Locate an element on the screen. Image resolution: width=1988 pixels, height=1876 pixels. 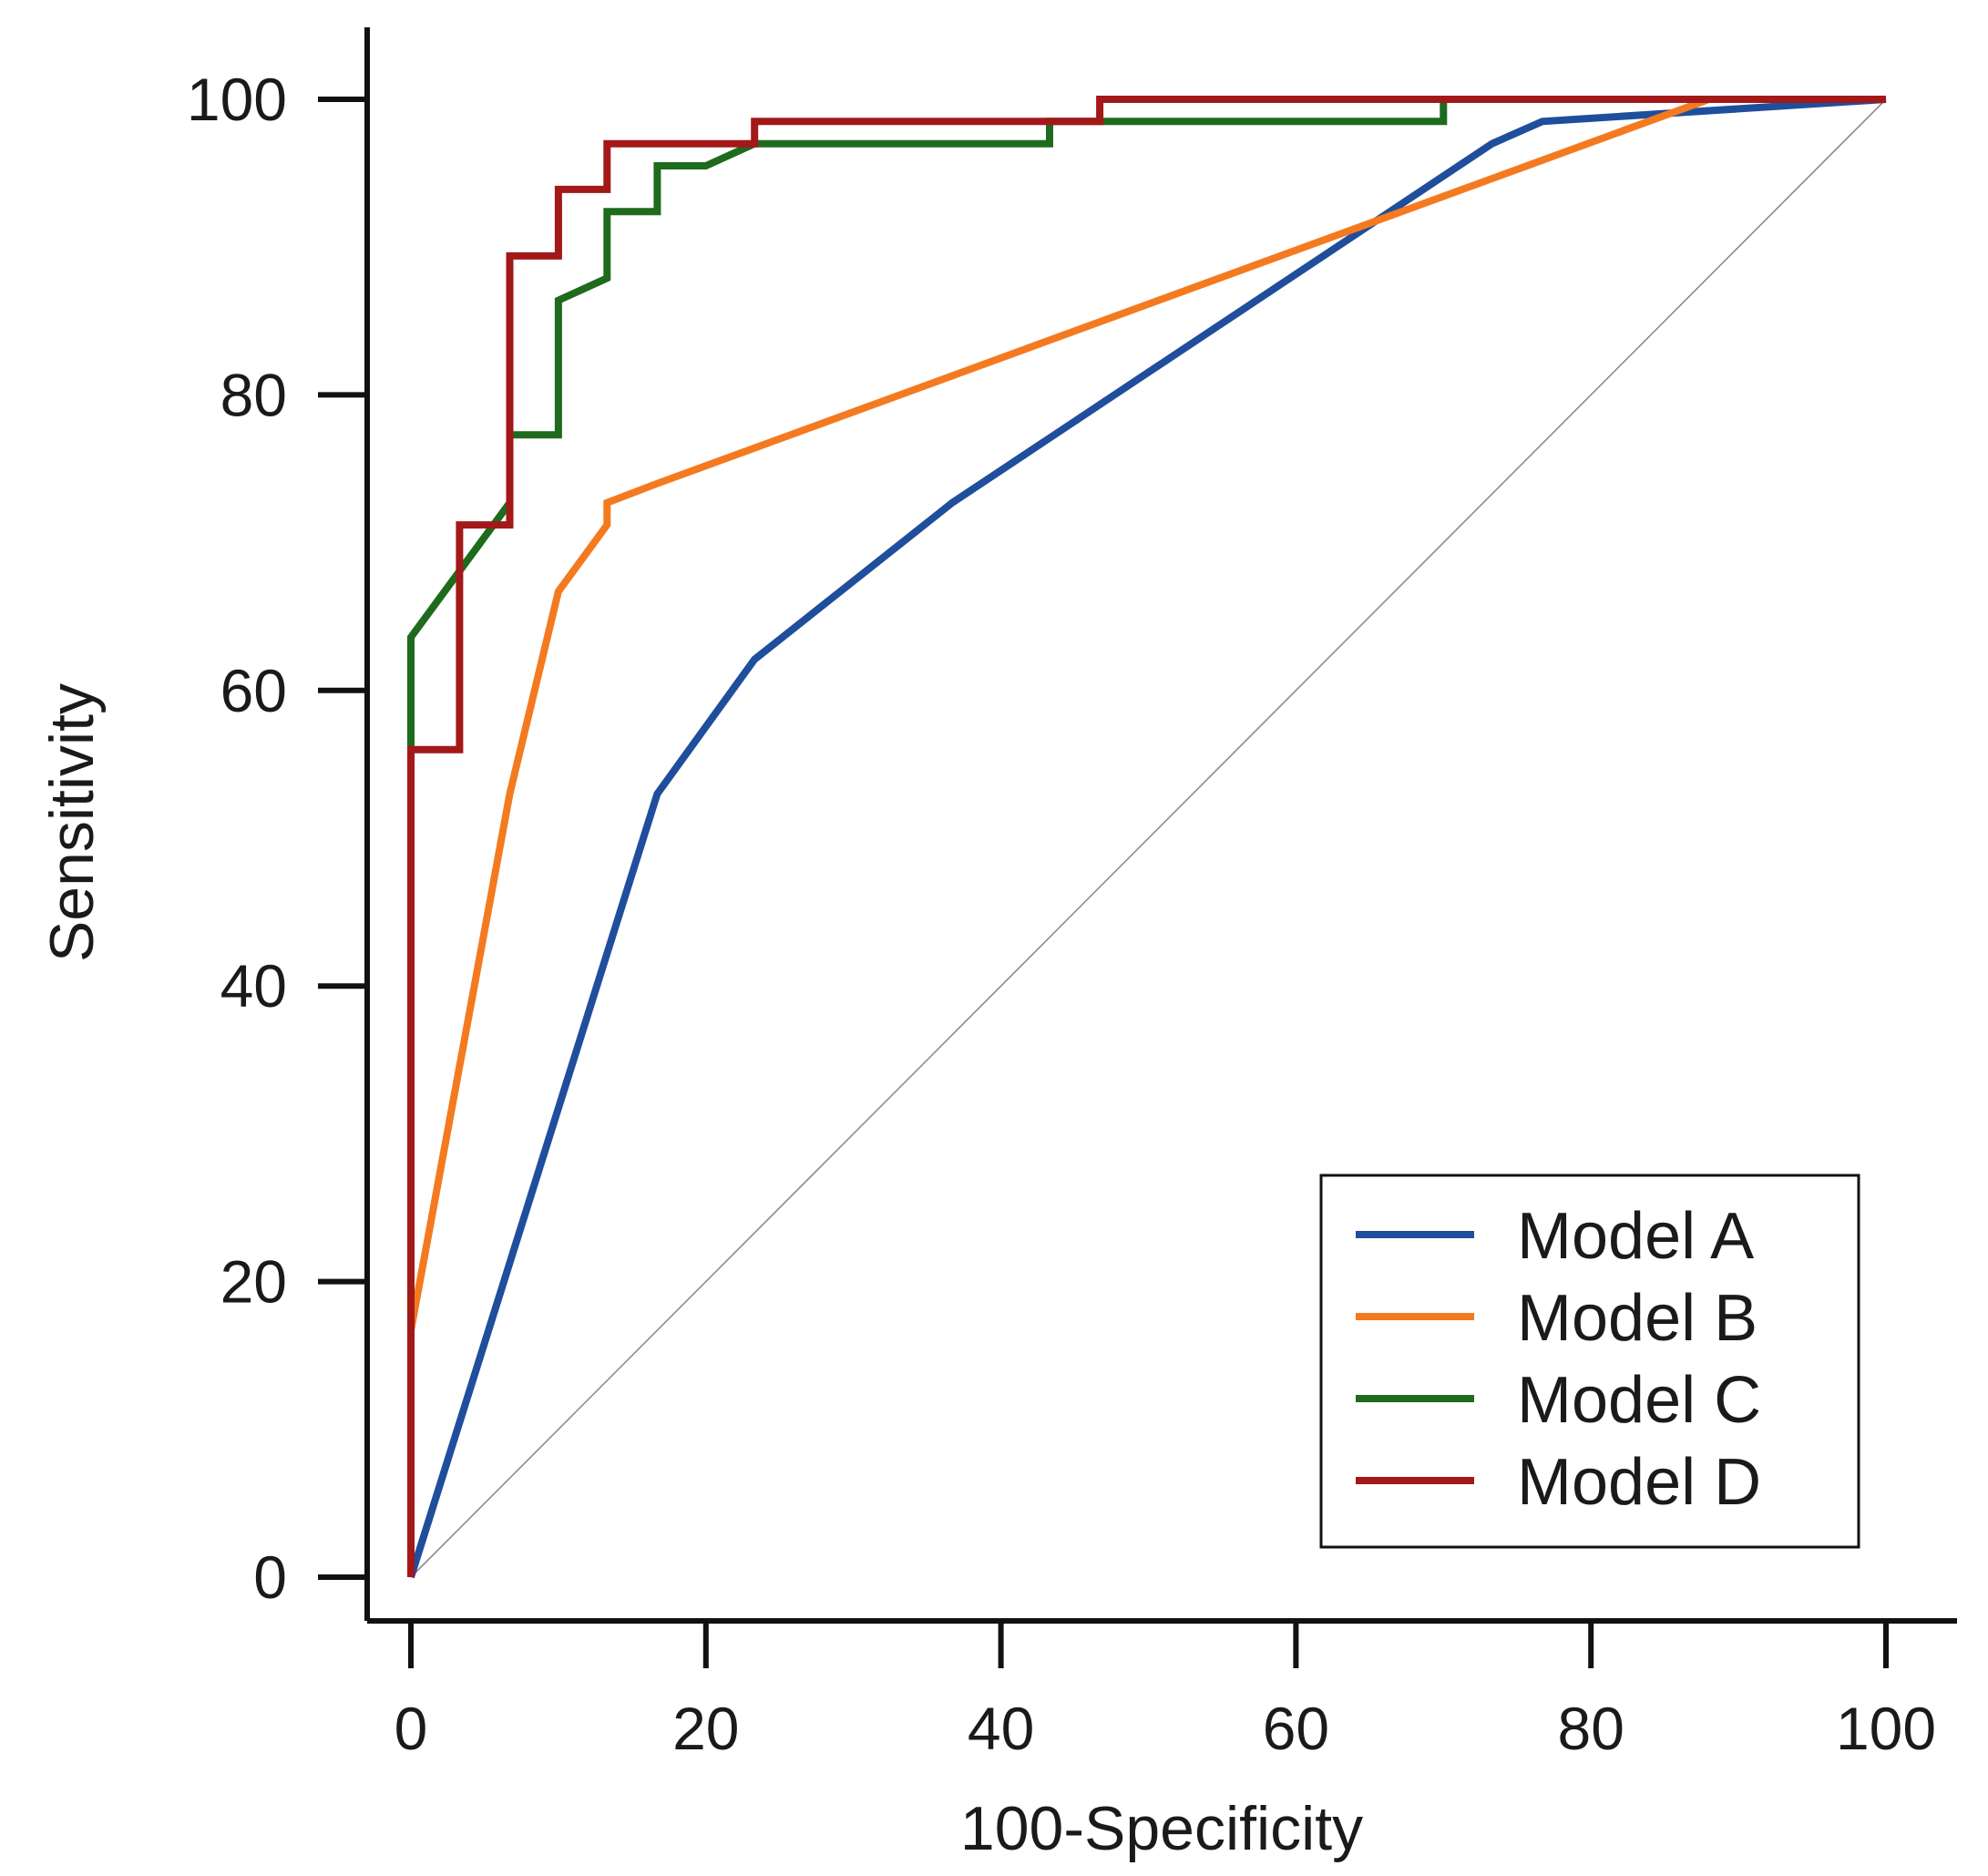
x-tick-label: 40 is located at coordinates (1001, 1728).